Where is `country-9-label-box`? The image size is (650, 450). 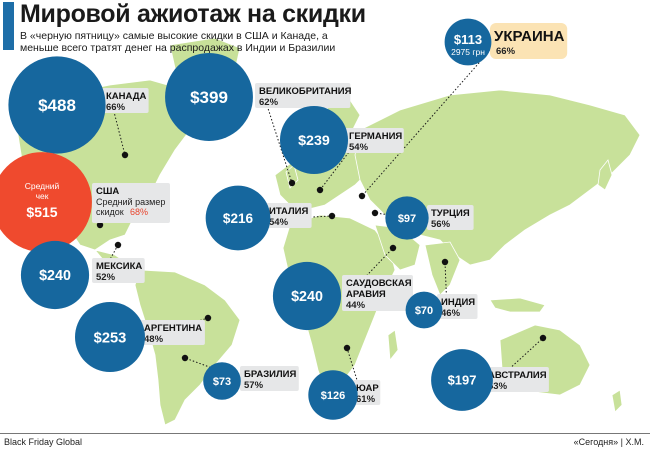 country-9-label-box is located at coordinates (377, 293).